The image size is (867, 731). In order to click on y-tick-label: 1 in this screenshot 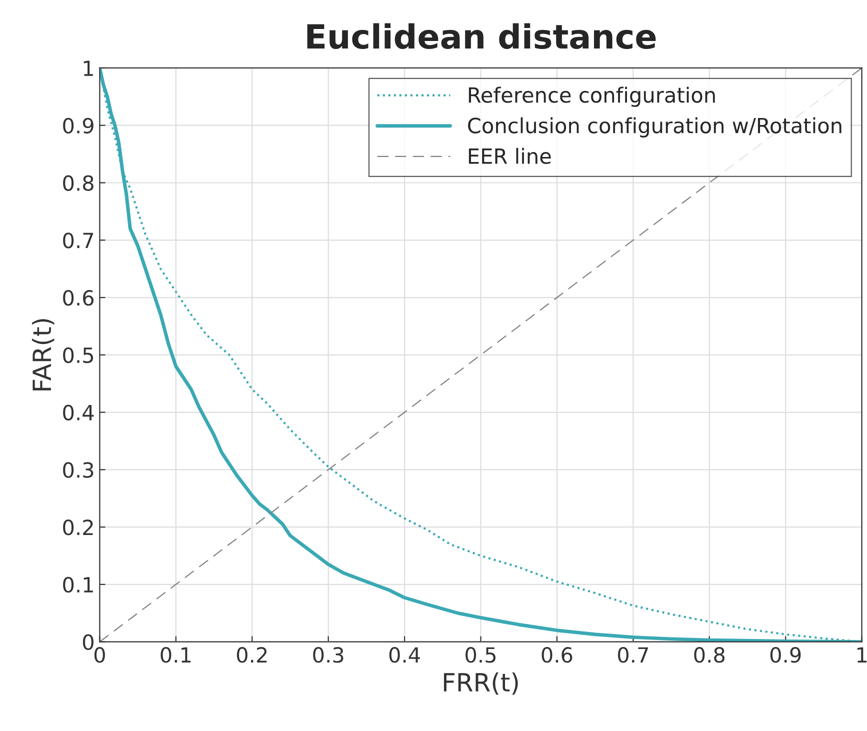, I will do `click(88, 68)`.